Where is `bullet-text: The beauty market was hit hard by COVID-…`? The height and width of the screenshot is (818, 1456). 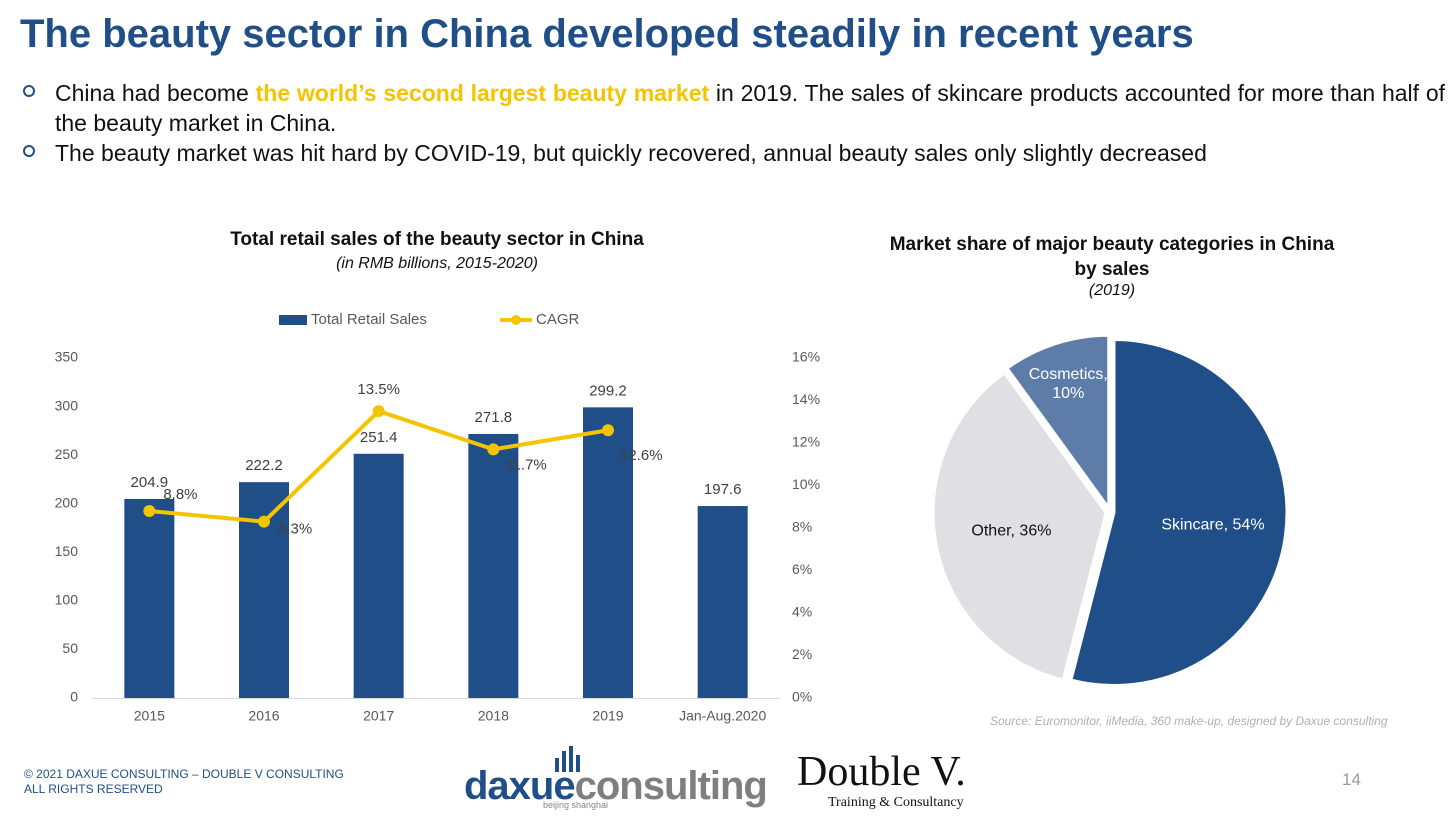 bullet-text: The beauty market was hit hard by COVID-… is located at coordinates (631, 153).